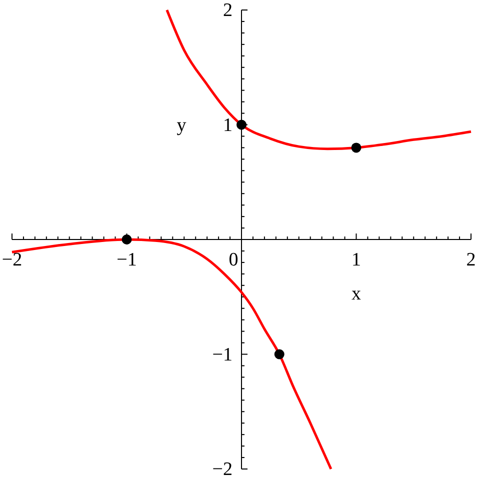 This screenshot has height=477, width=478. I want to click on x-tick-label: 1, so click(356, 260).